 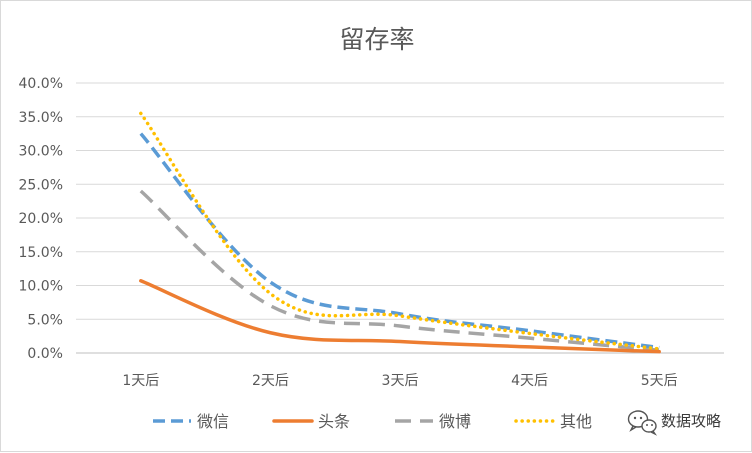 I want to click on x-tick-label: 2天后, so click(x=270, y=381).